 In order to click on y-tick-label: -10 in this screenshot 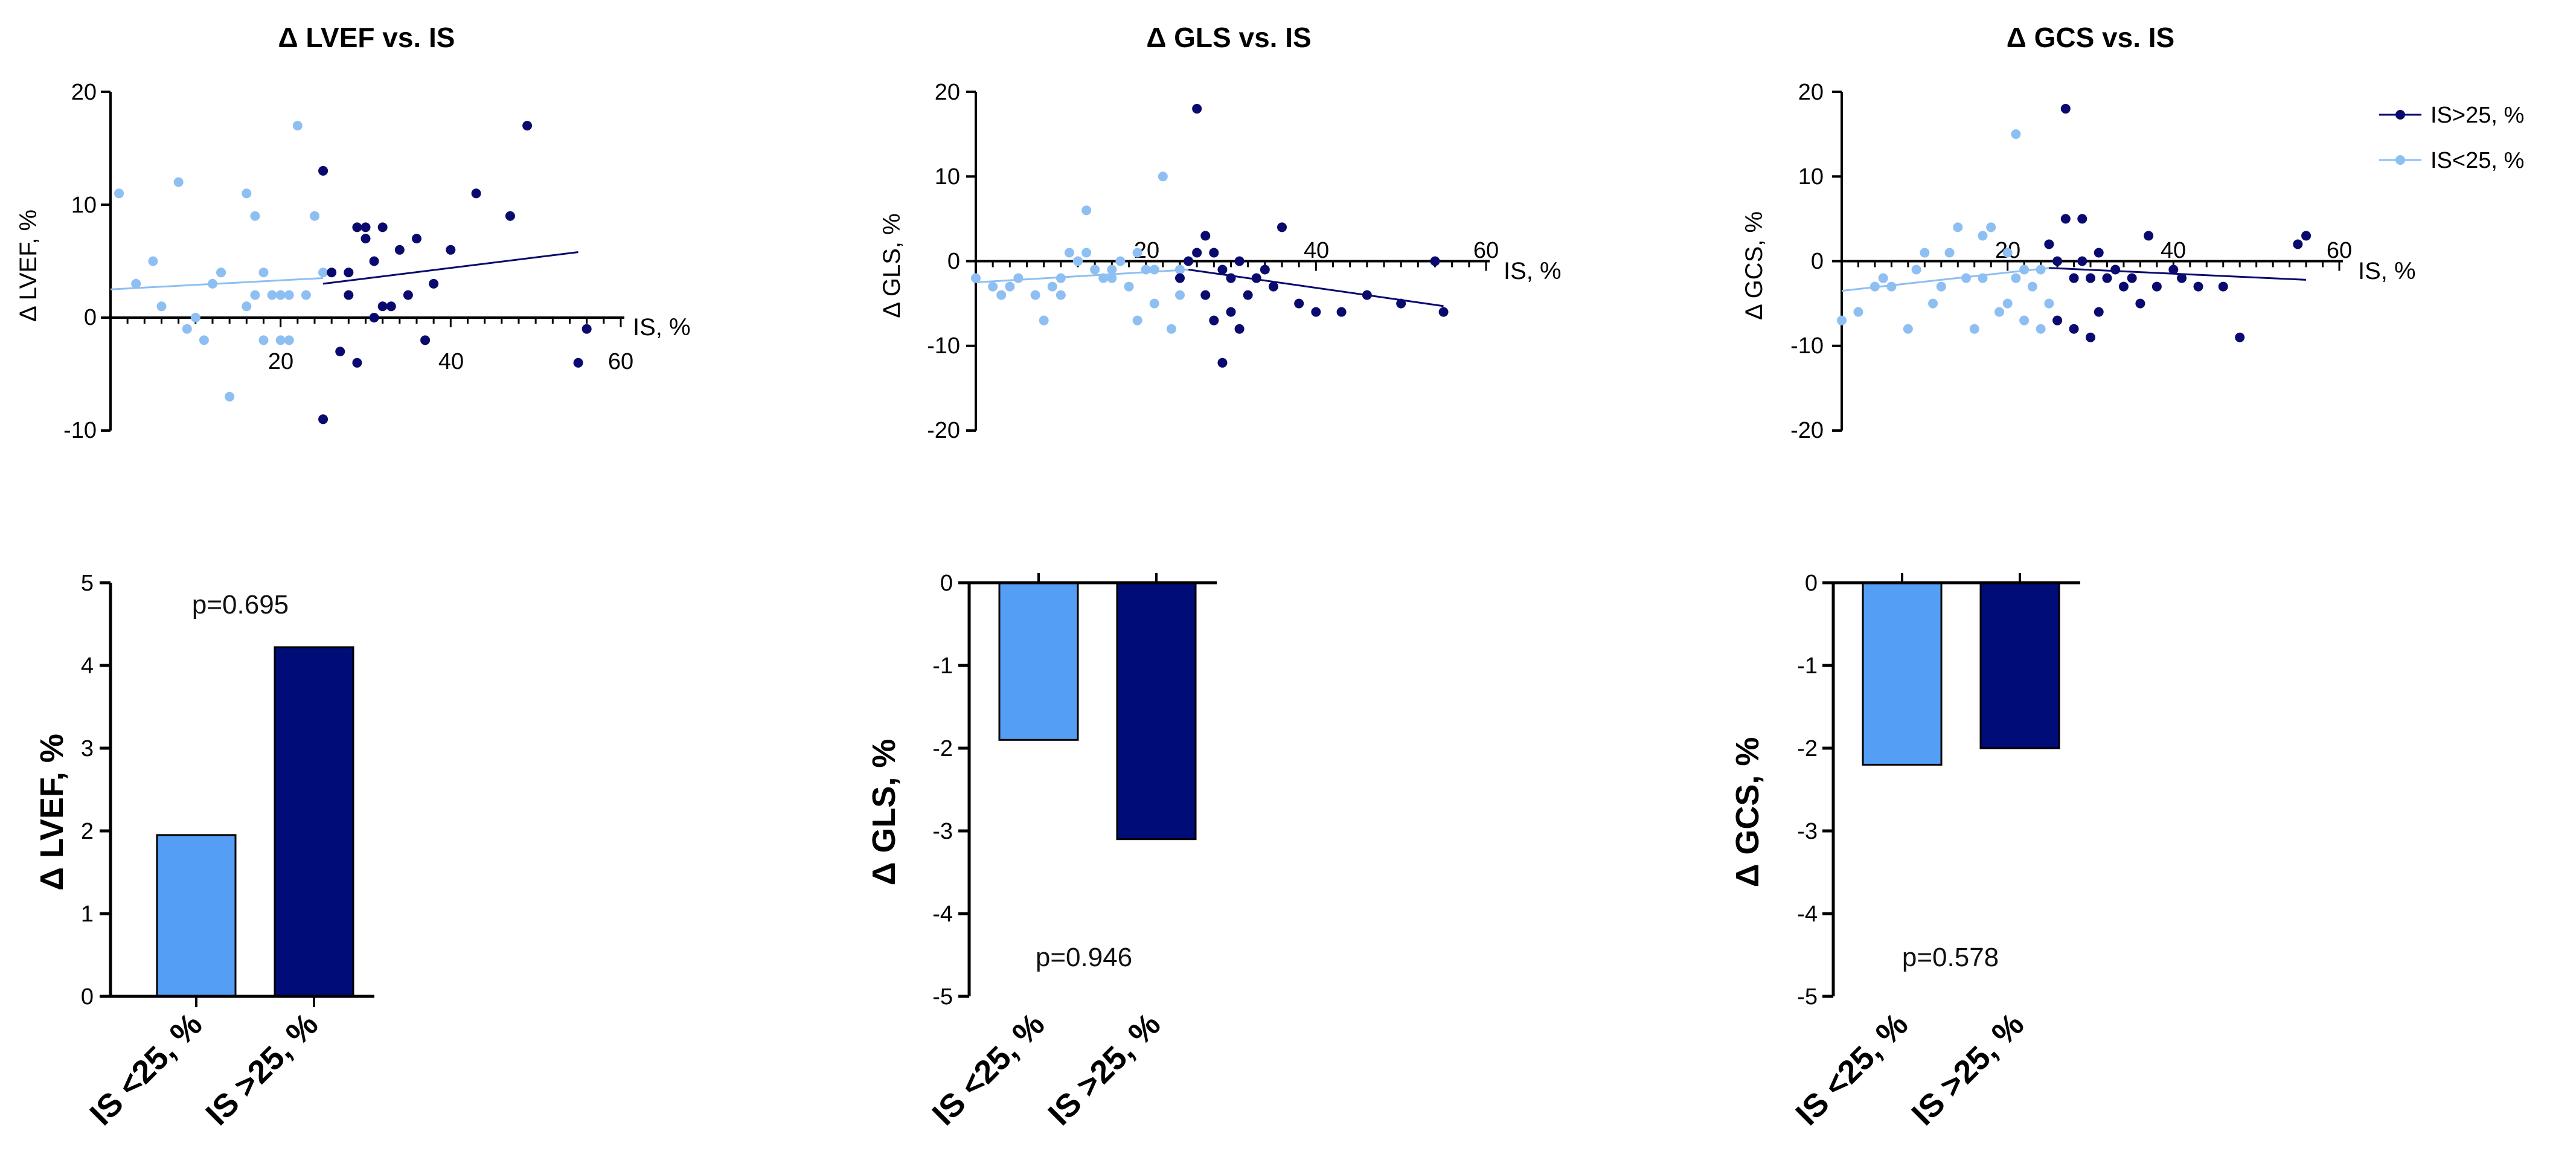, I will do `click(80, 430)`.